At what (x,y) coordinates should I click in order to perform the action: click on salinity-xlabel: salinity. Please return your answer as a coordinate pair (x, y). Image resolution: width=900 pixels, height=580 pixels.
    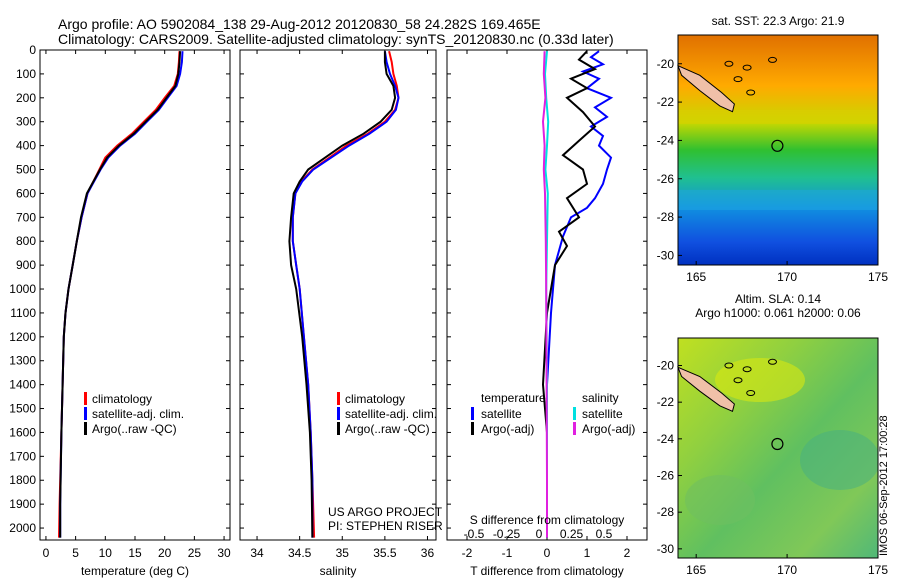
    Looking at the image, I should click on (338, 571).